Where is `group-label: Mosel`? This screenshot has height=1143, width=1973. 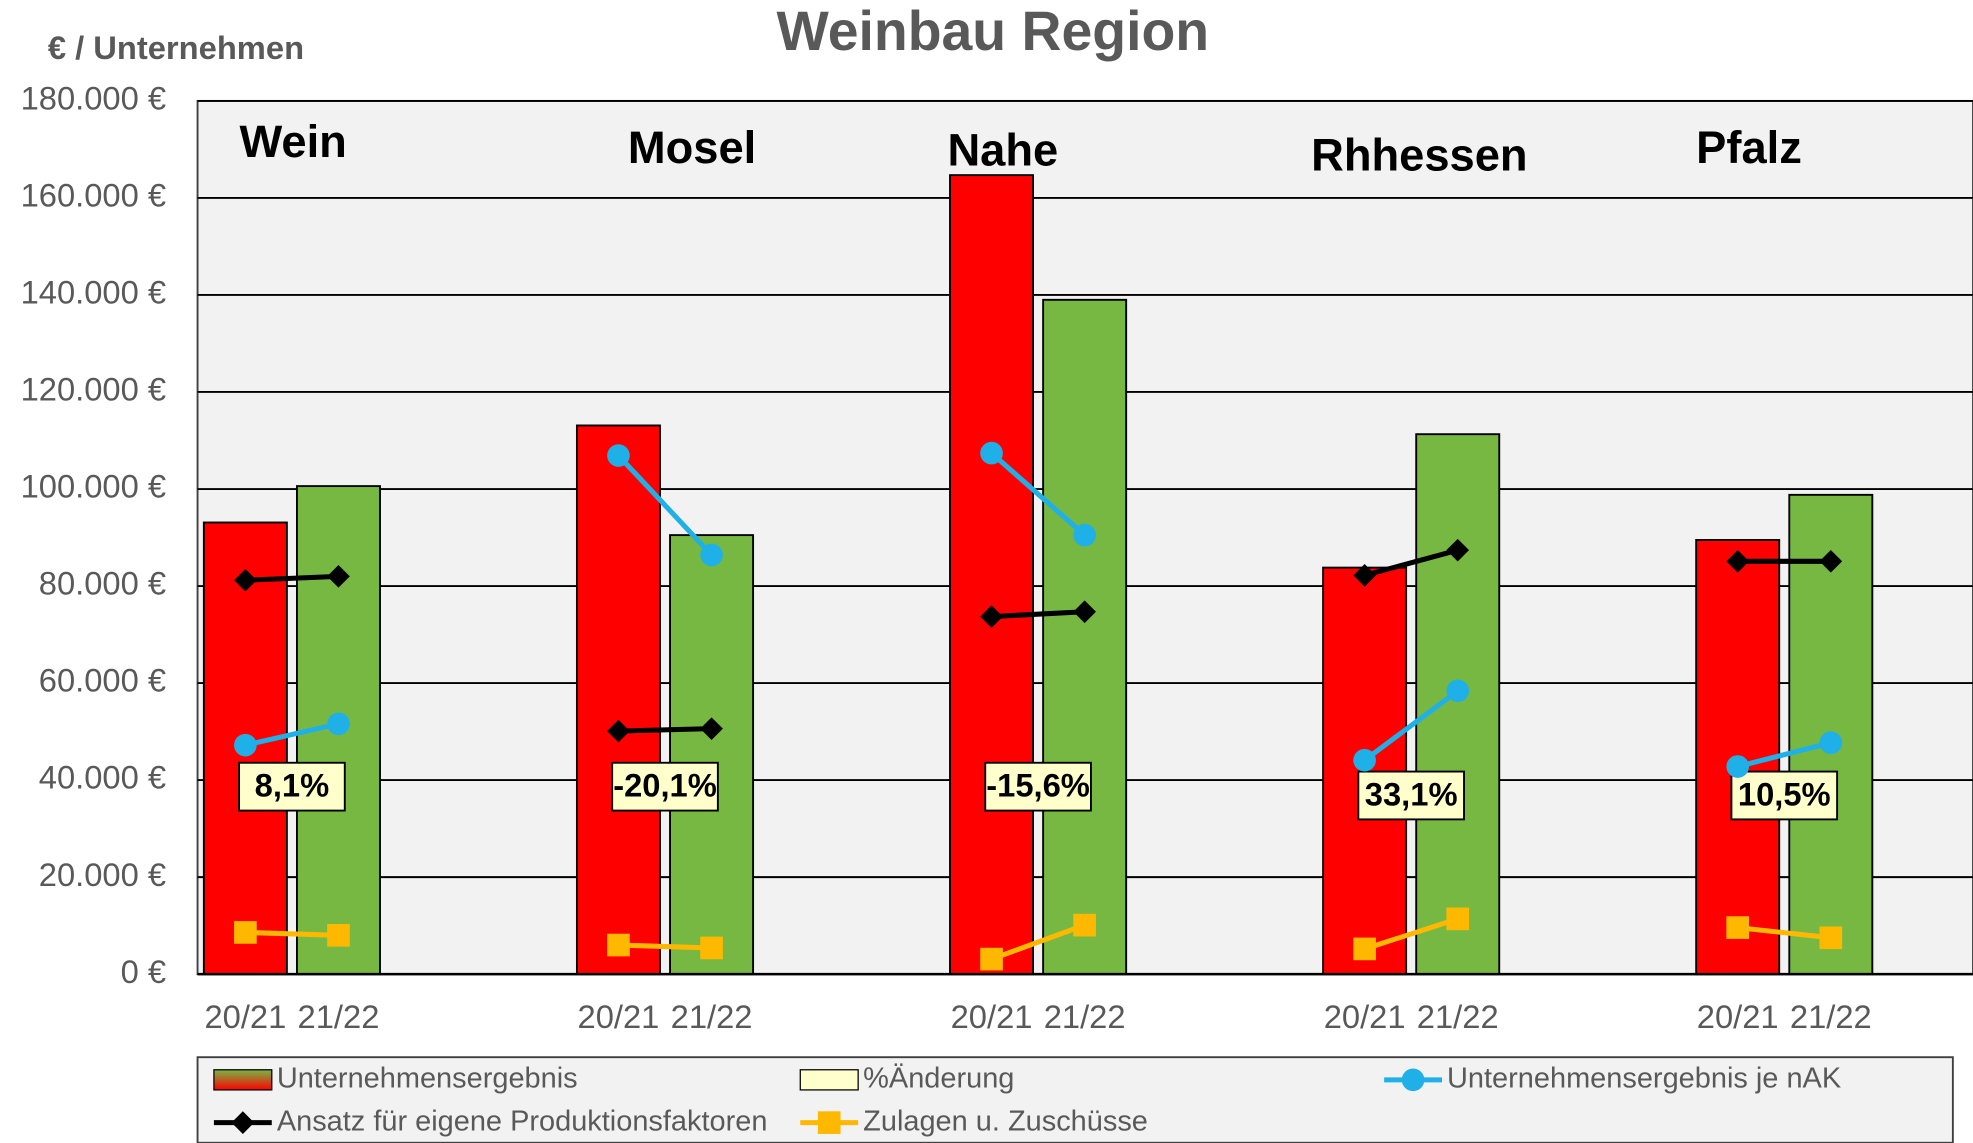
group-label: Mosel is located at coordinates (692, 147).